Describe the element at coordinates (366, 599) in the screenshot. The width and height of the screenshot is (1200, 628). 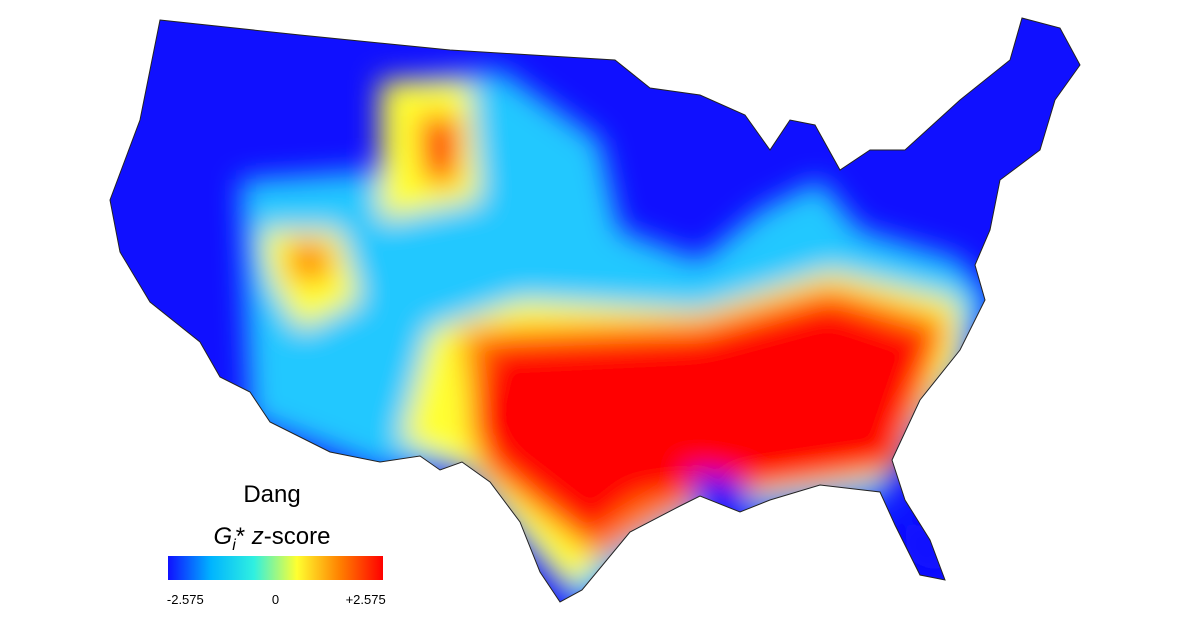
I see `legend-tick-label: +2.575` at that location.